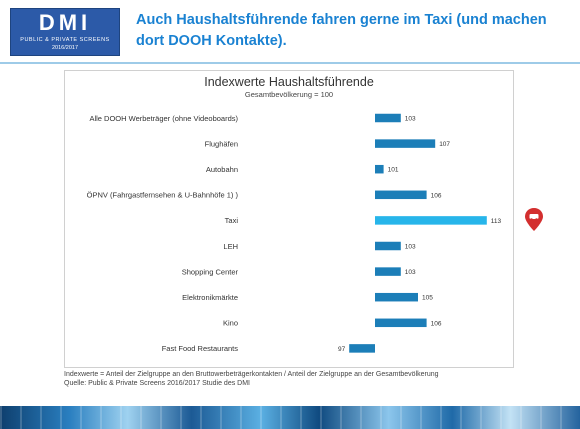 Image resolution: width=580 pixels, height=429 pixels. Describe the element at coordinates (290, 63) in the screenshot. I see `header-divider` at that location.